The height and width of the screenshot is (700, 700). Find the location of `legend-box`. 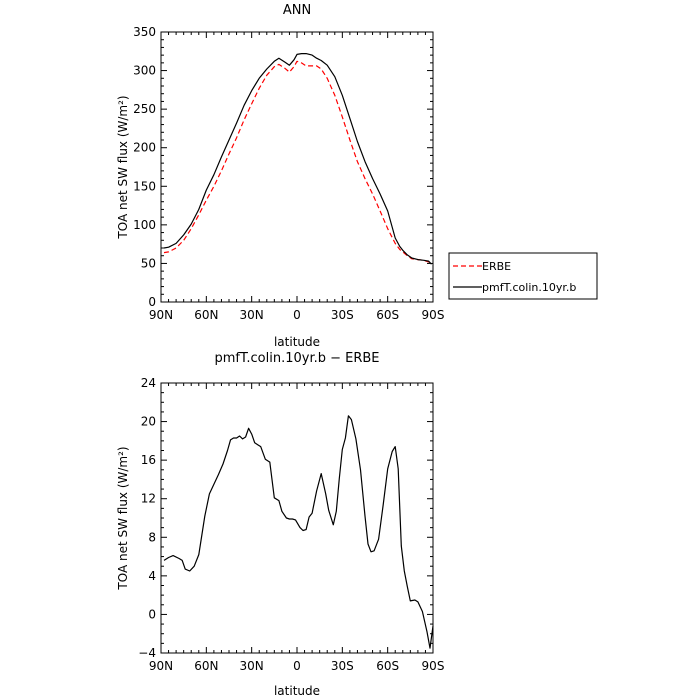

legend-box is located at coordinates (523, 276).